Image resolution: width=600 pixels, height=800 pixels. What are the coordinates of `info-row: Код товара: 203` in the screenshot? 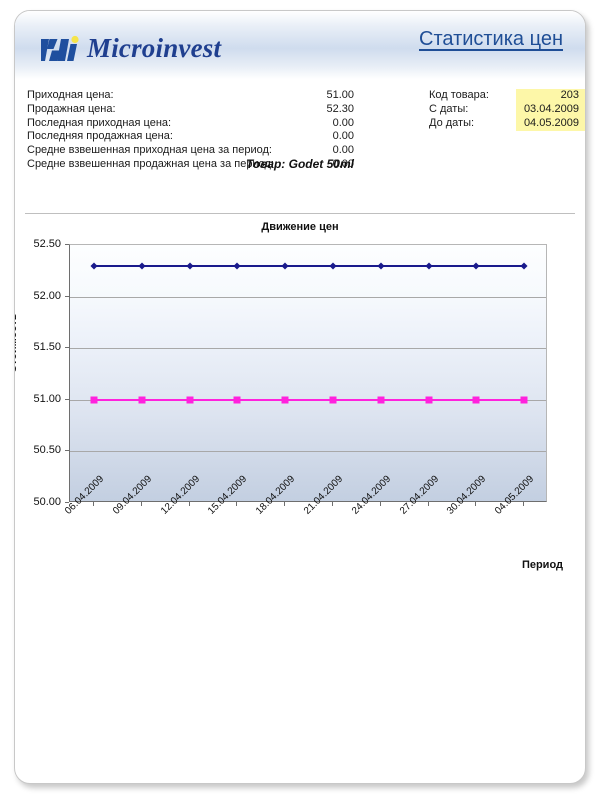 It's located at (504, 96).